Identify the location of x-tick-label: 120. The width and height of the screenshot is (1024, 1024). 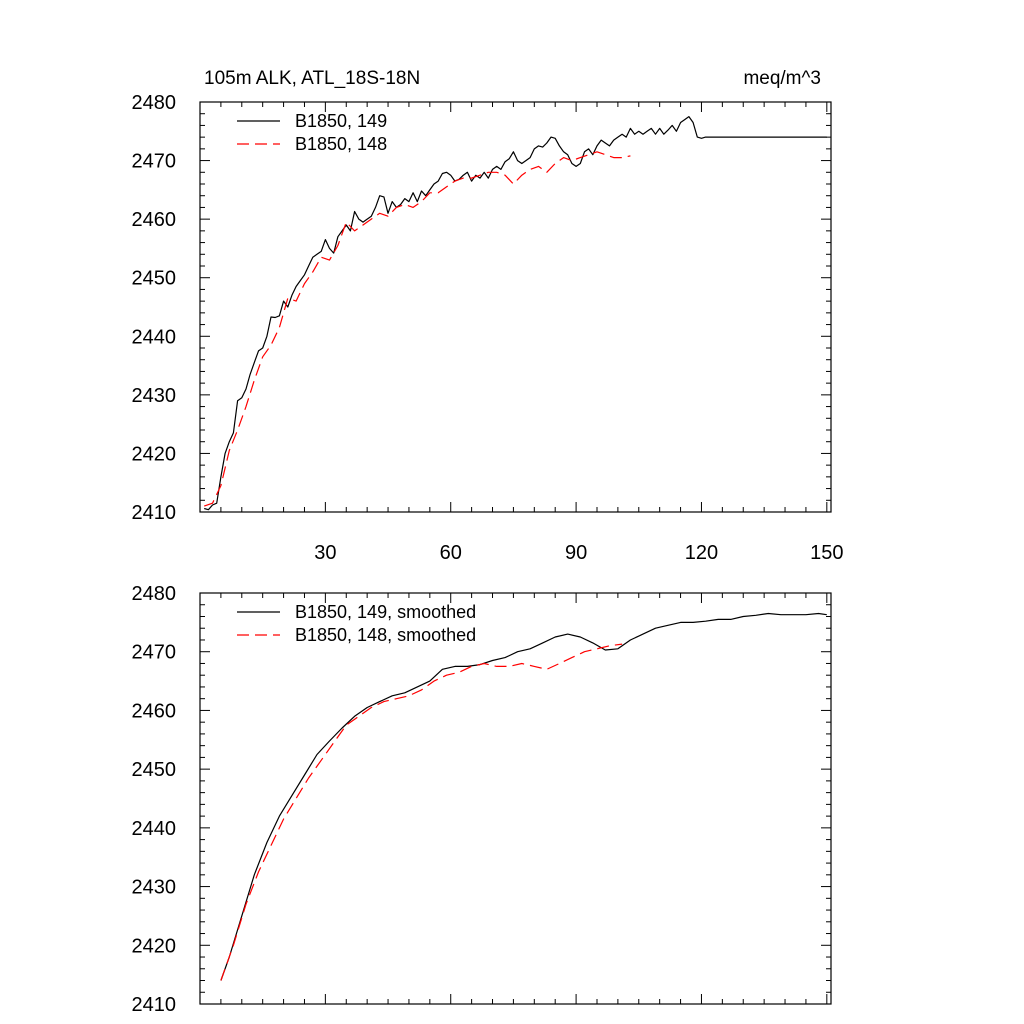
(701, 553).